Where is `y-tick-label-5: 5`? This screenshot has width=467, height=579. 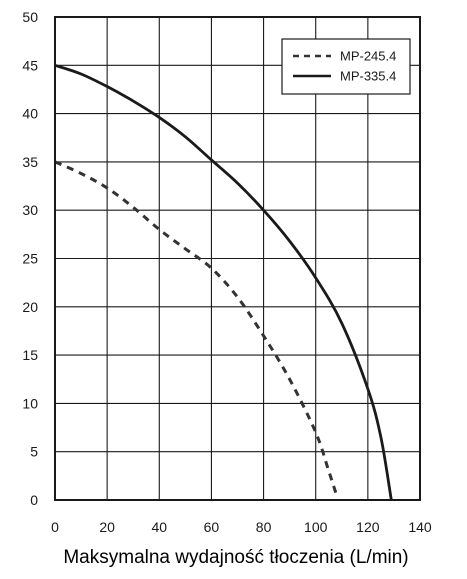
y-tick-label-5: 5 is located at coordinates (34, 452).